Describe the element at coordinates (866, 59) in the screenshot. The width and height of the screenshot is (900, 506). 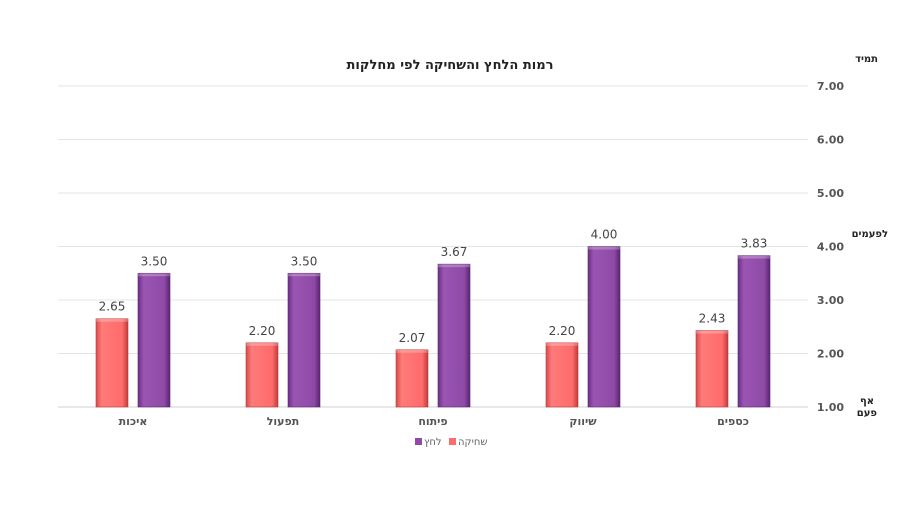
I see `scale-label-top: תמיד` at that location.